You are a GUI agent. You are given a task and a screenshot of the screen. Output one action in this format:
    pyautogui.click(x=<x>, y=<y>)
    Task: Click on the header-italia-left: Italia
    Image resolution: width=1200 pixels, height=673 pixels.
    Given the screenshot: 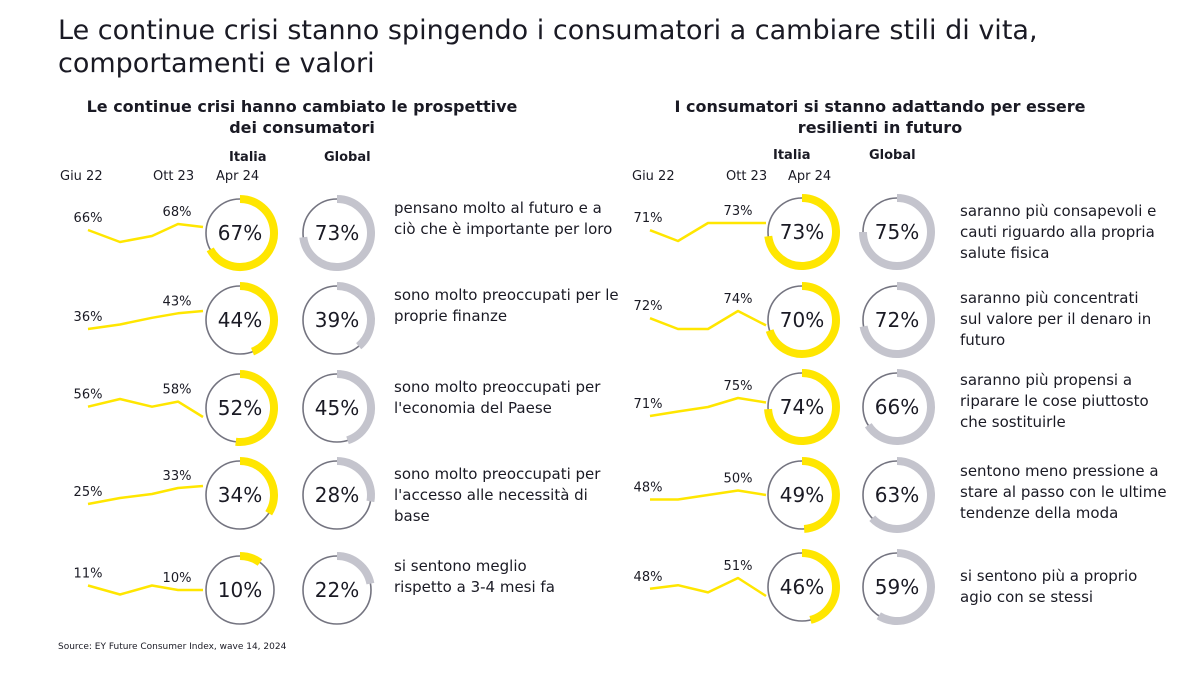 What is the action you would take?
    pyautogui.click(x=248, y=157)
    